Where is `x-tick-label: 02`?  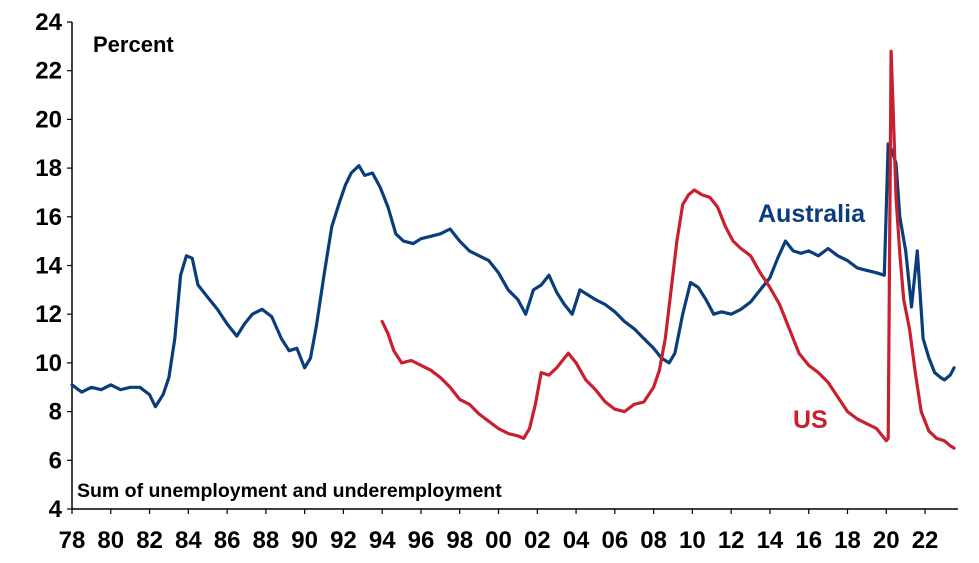 x-tick-label: 02 is located at coordinates (537, 540).